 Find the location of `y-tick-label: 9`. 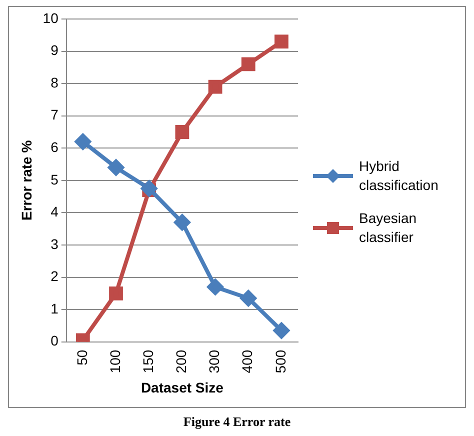

y-tick-label: 9 is located at coordinates (54, 50).